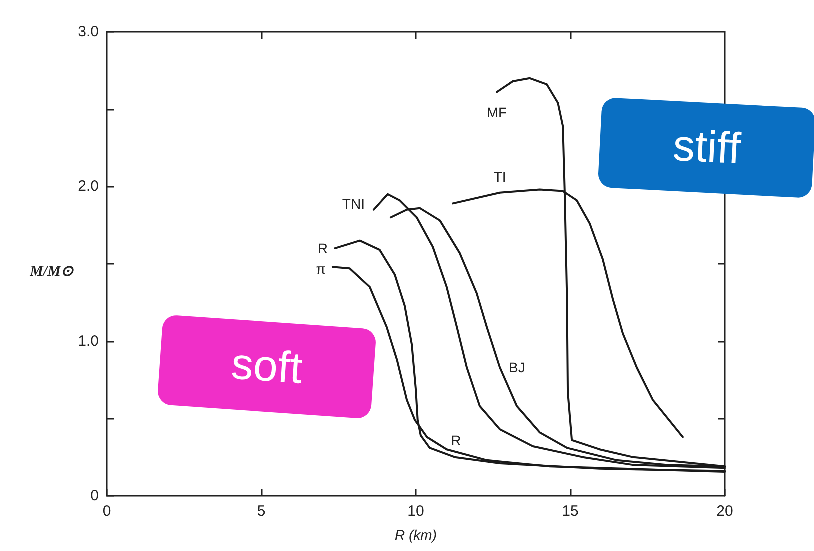 This screenshot has height=551, width=814. What do you see at coordinates (456, 440) in the screenshot?
I see `annotation: R` at bounding box center [456, 440].